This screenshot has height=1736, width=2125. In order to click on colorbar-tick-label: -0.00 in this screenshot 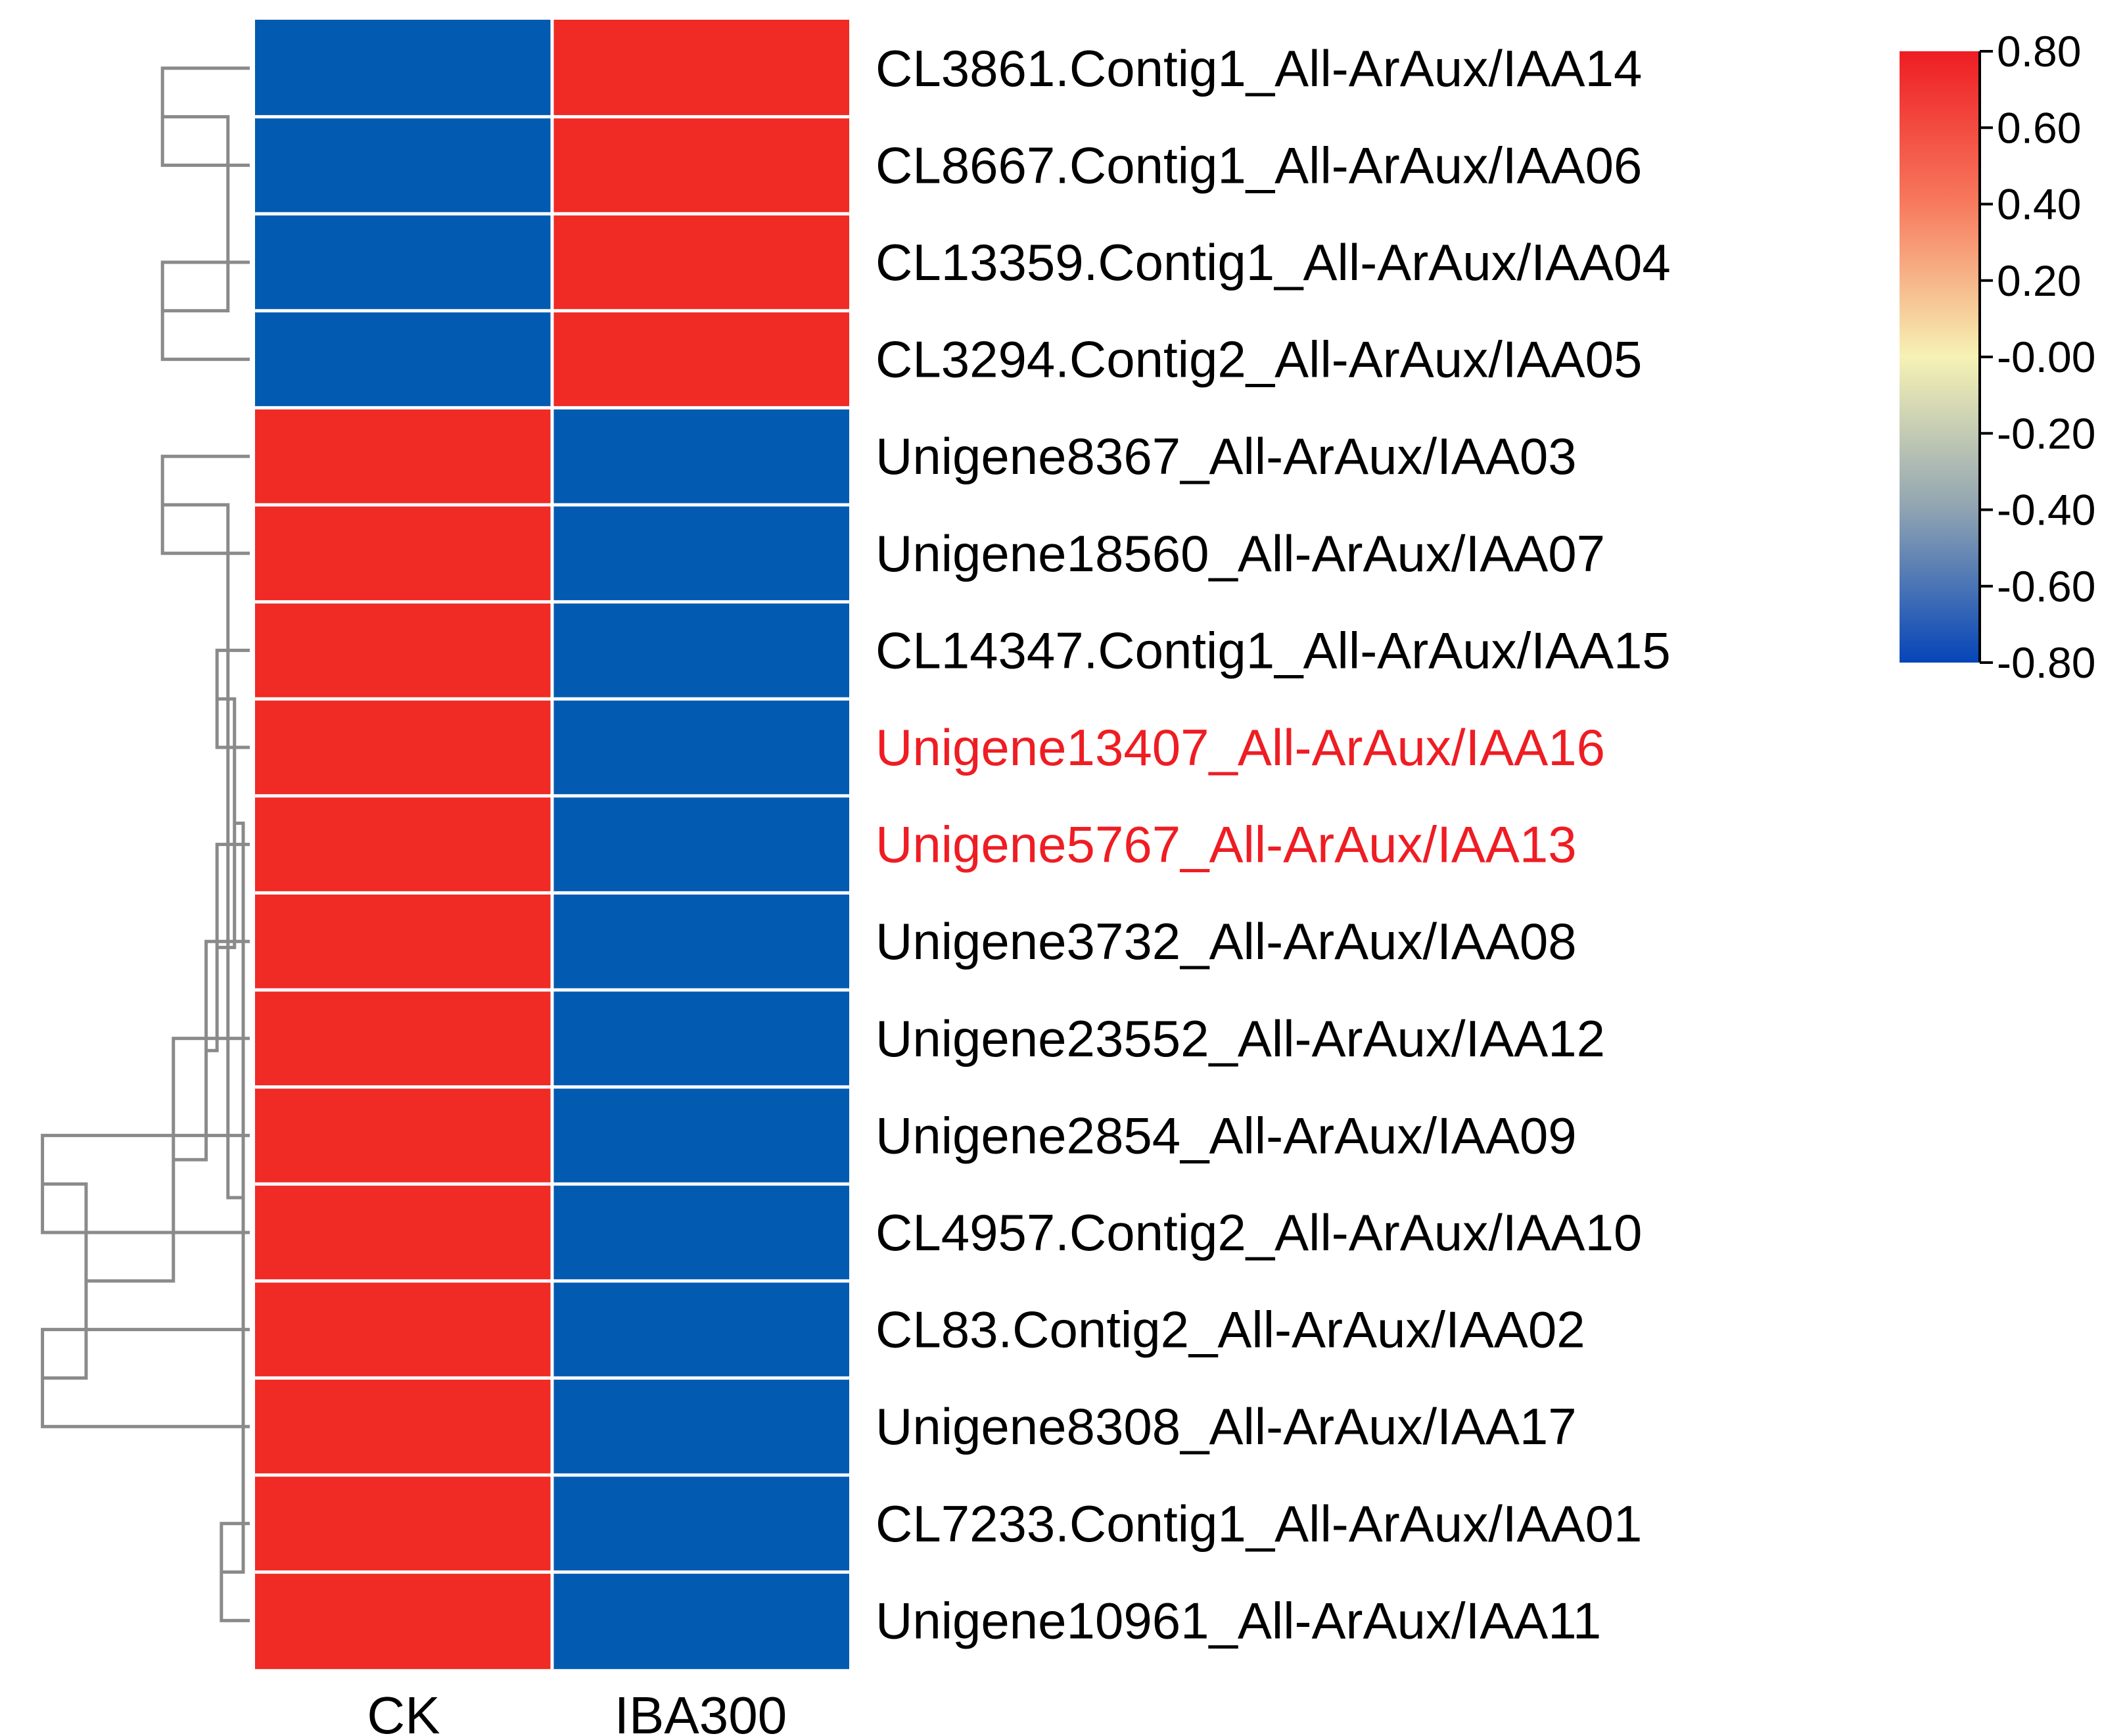, I will do `click(2046, 357)`.